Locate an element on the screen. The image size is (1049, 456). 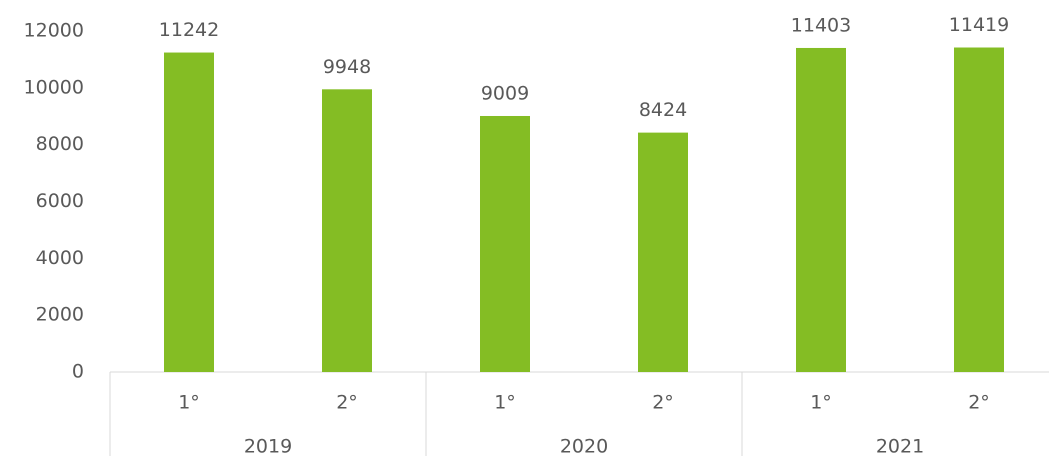
y-tick-label: 0 is located at coordinates (78, 372).